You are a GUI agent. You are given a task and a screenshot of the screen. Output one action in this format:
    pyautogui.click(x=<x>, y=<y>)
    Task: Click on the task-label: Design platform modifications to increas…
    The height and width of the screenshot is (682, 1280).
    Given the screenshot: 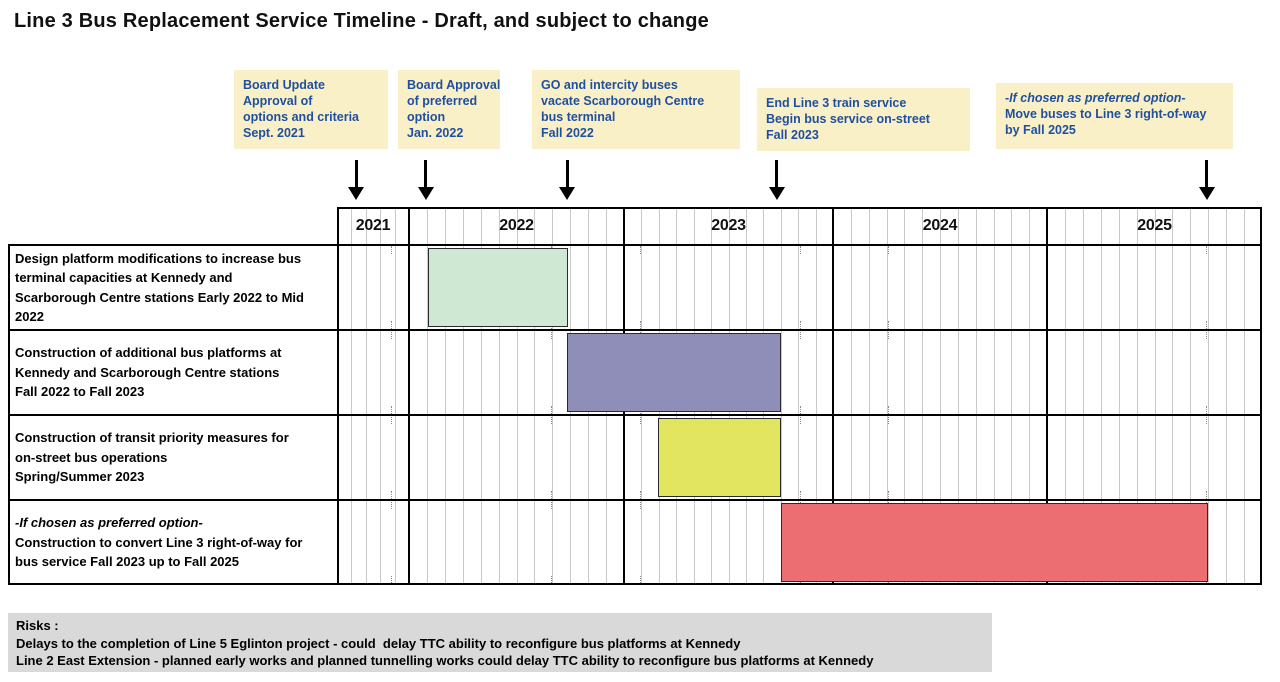 What is the action you would take?
    pyautogui.click(x=172, y=287)
    